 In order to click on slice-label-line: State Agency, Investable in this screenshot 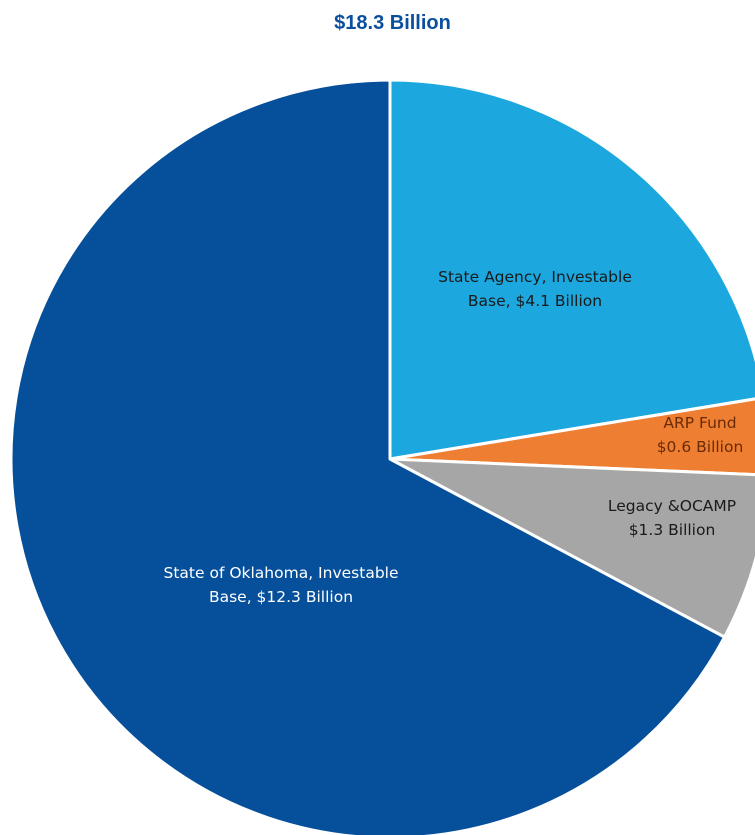, I will do `click(535, 277)`.